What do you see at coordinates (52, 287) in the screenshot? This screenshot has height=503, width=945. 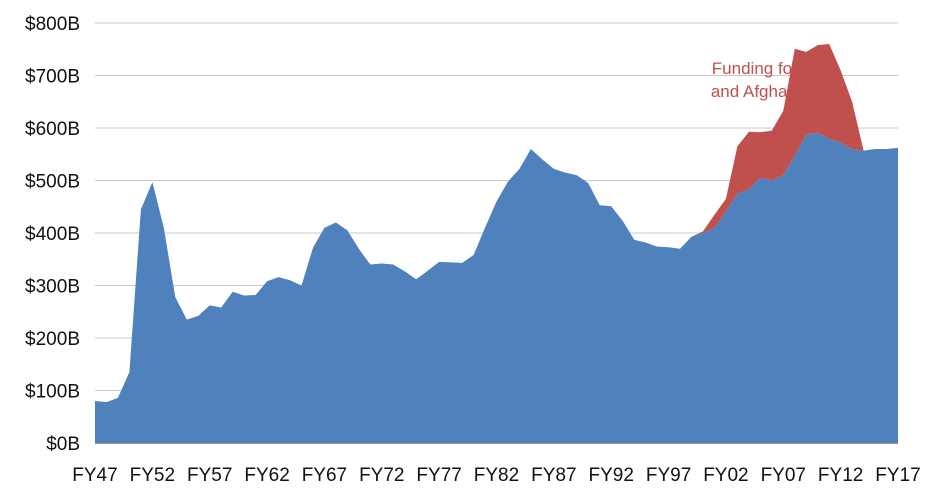 I see `y-tick-label: $300B` at bounding box center [52, 287].